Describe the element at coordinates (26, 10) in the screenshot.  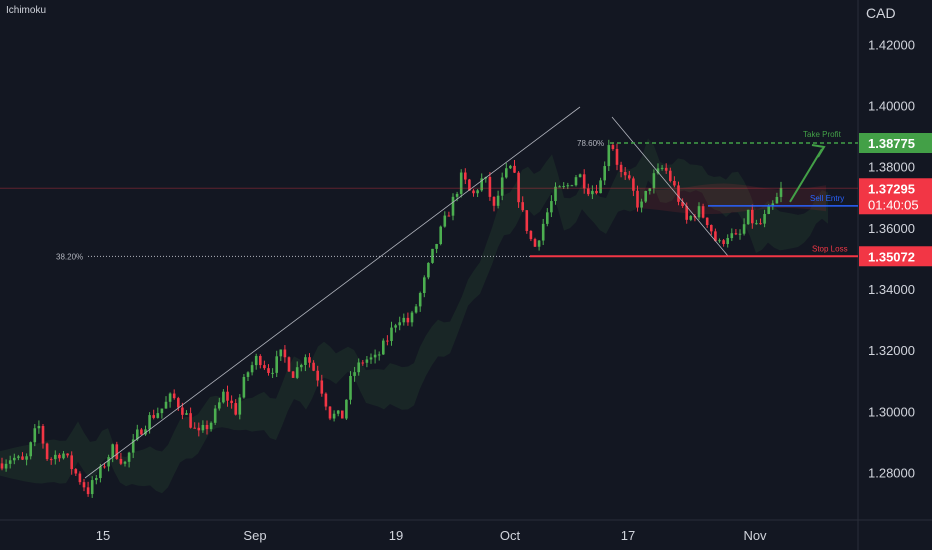
I see `indicator-label: Ichimoku` at that location.